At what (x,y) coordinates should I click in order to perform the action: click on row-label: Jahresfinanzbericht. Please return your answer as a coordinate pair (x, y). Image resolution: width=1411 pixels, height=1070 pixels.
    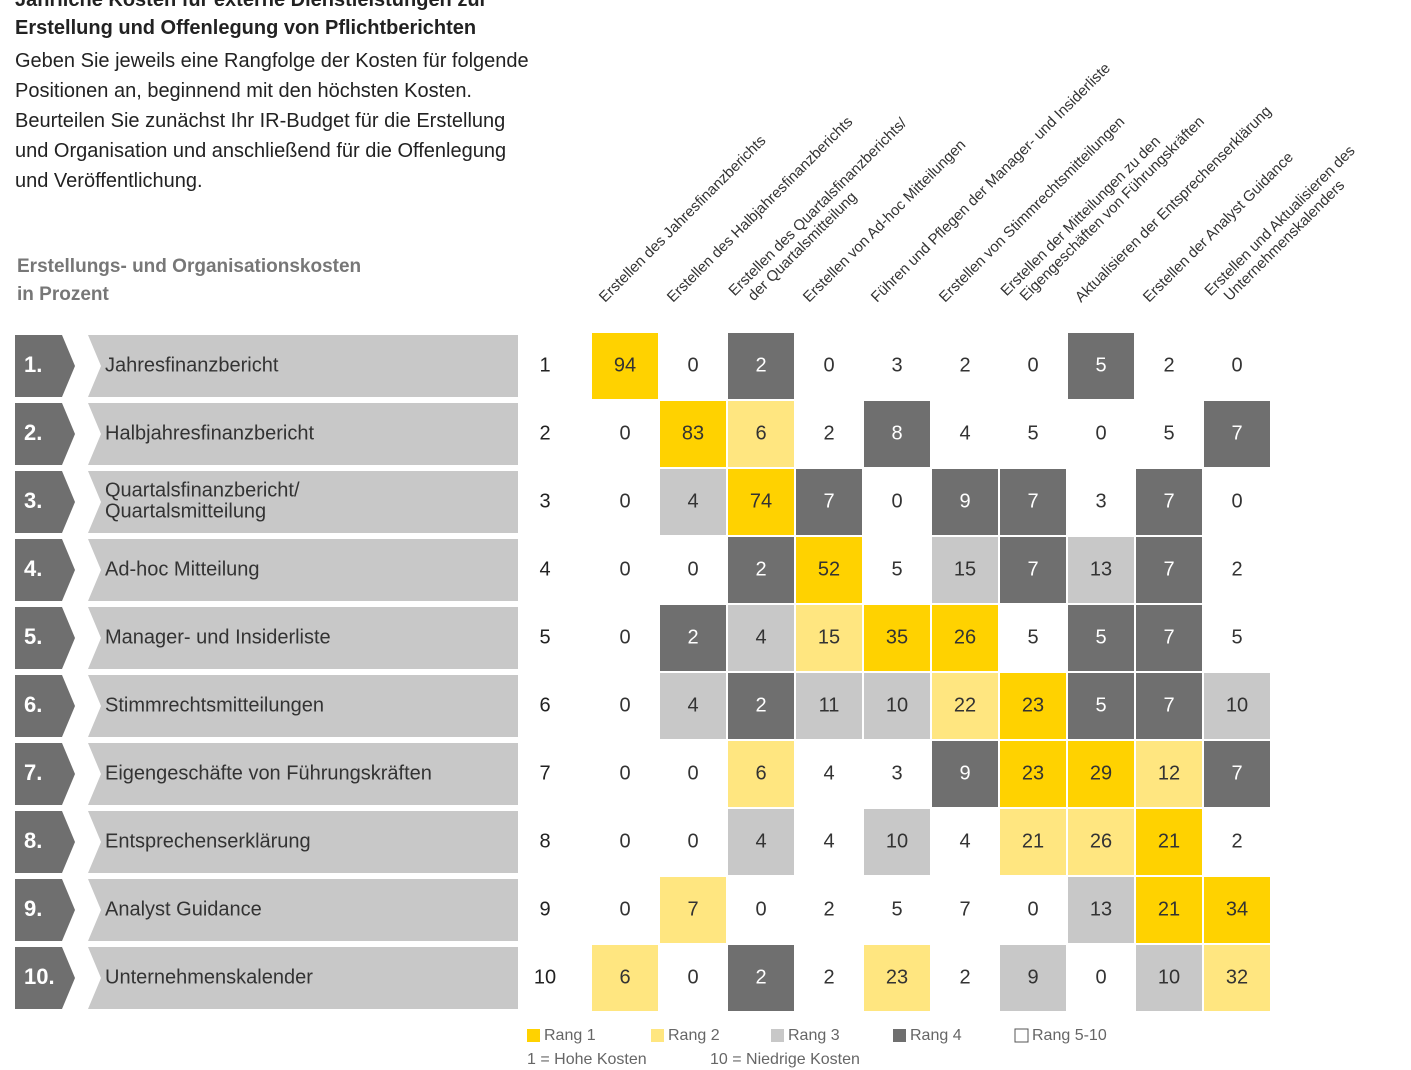
    Looking at the image, I should click on (192, 365).